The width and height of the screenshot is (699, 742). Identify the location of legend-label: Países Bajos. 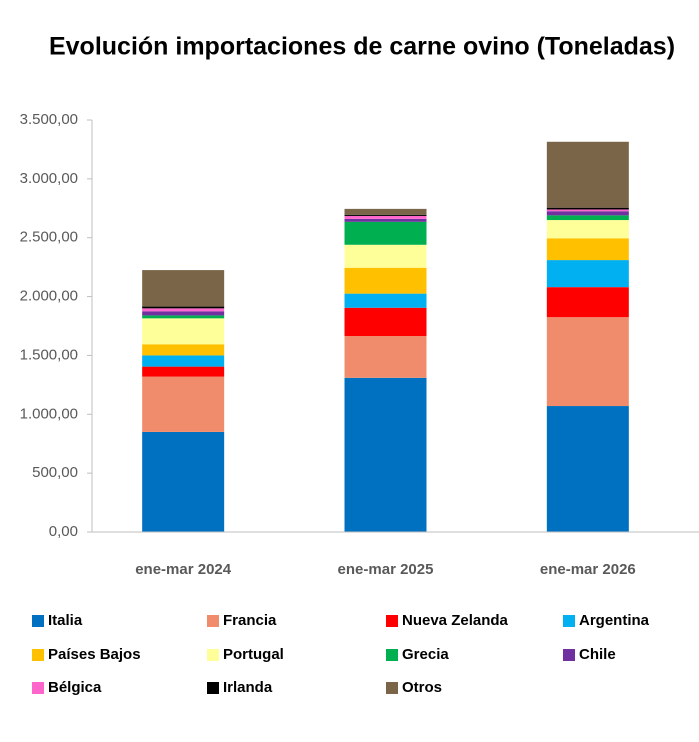
(94, 654).